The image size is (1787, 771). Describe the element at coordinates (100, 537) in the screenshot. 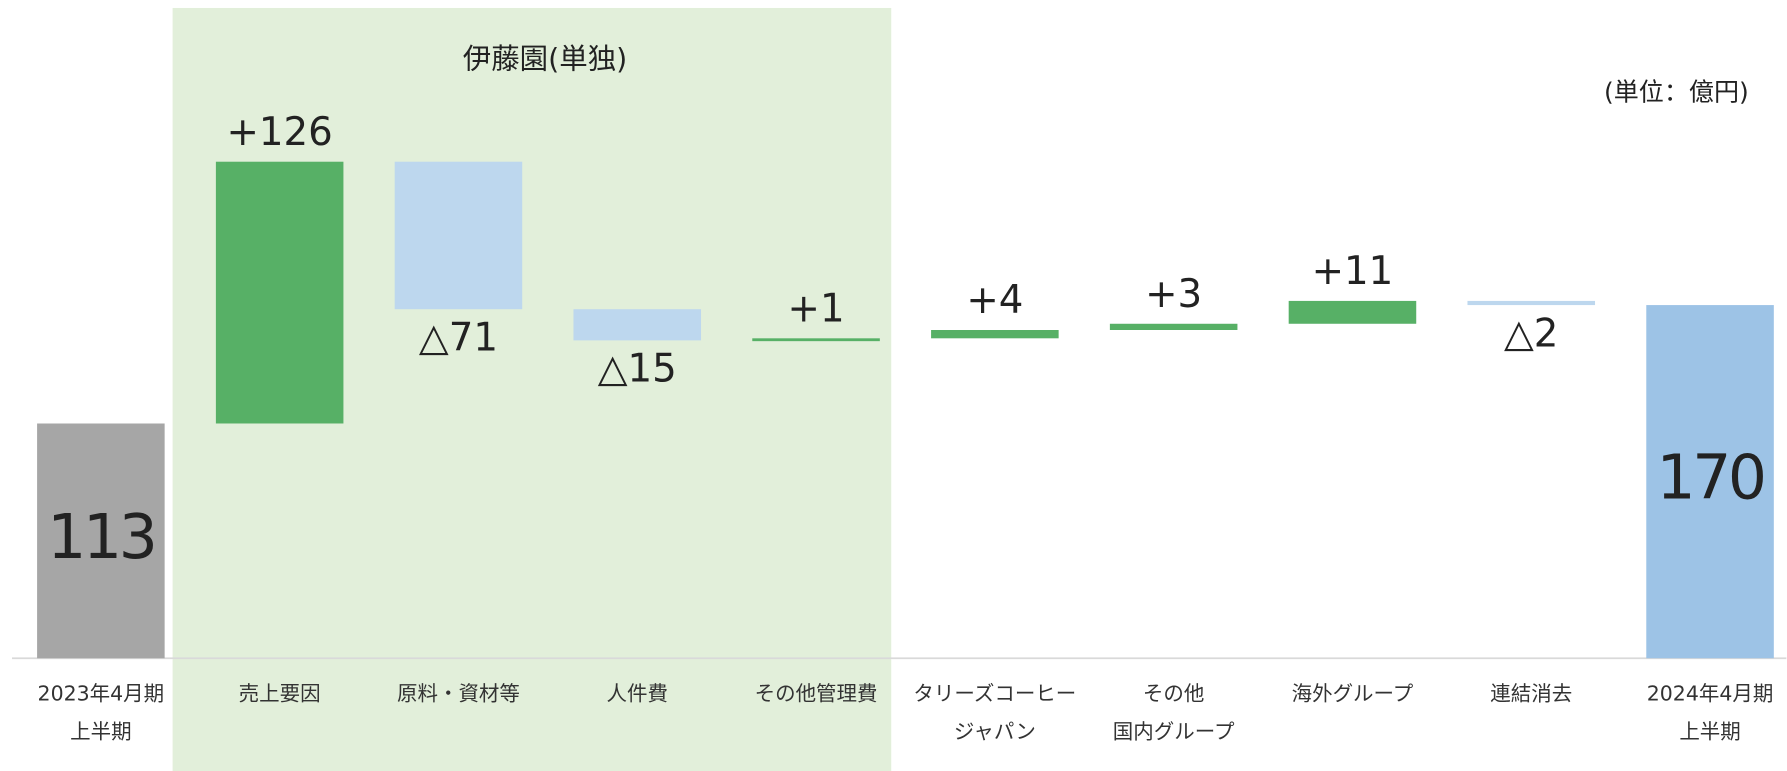

I see `value-label: 113` at that location.